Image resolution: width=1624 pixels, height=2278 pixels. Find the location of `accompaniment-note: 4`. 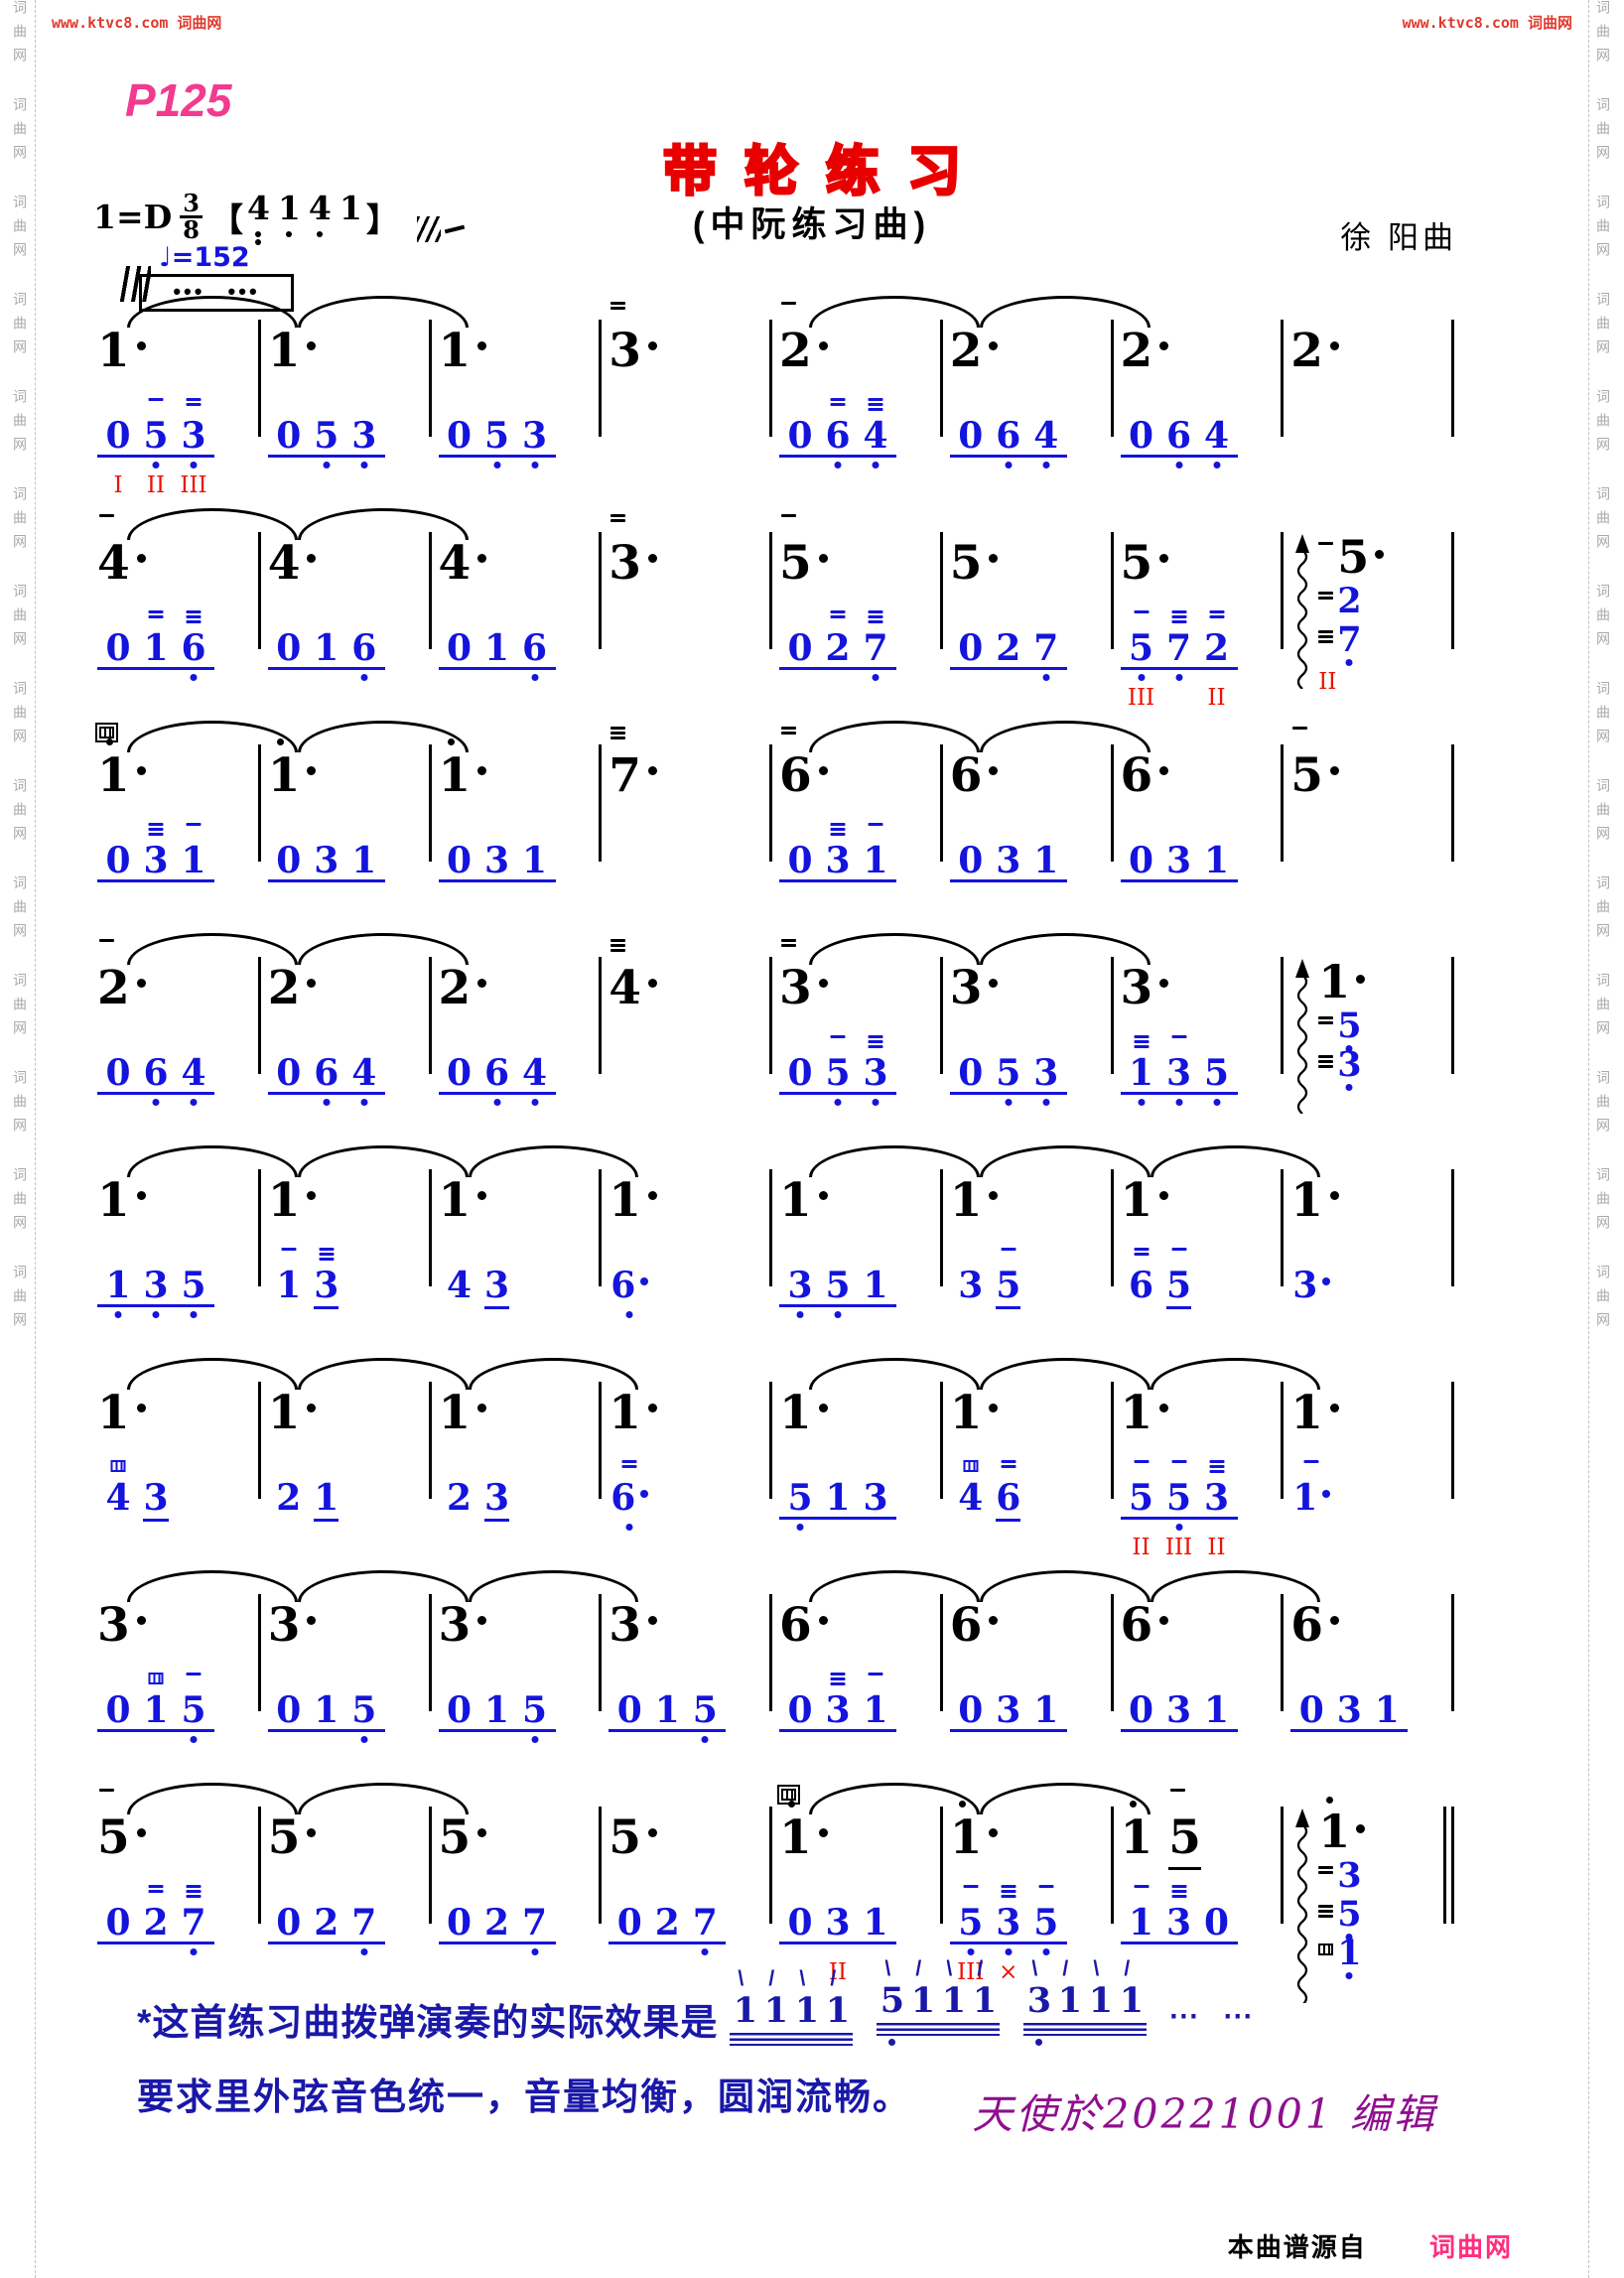

accompaniment-note: 4 is located at coordinates (971, 1488).